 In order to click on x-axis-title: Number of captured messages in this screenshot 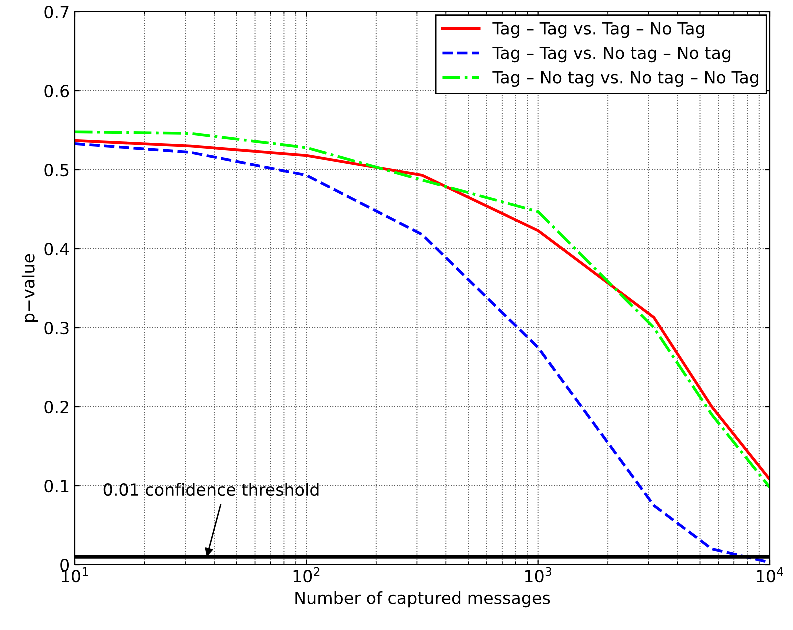, I will do `click(423, 600)`.